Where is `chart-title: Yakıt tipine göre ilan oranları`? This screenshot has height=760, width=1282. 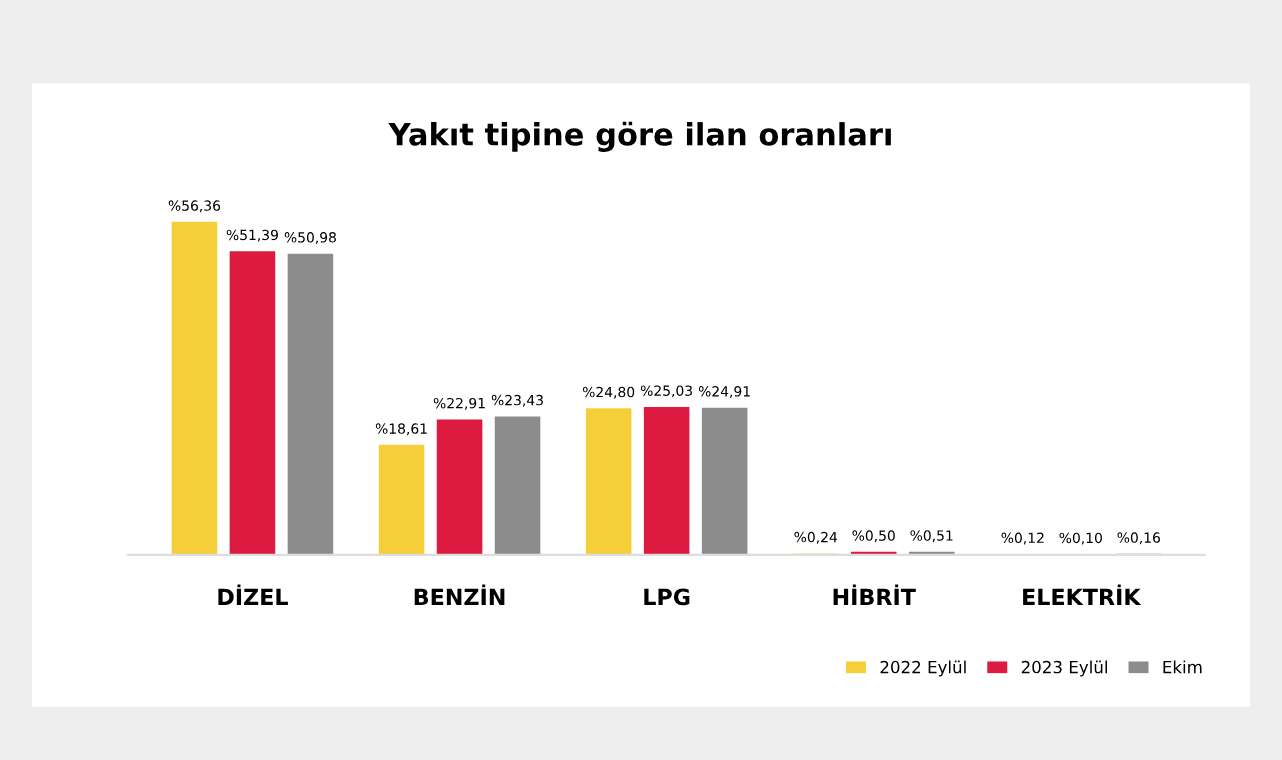
chart-title: Yakıt tipine göre ilan oranları is located at coordinates (639, 136).